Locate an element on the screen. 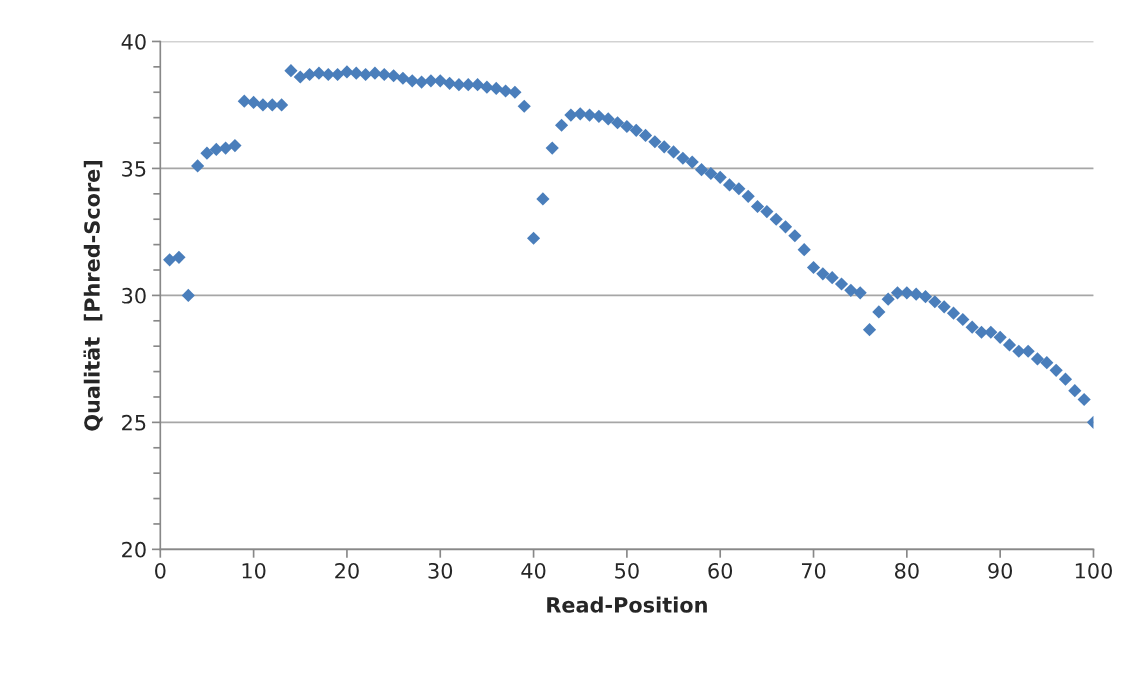 The height and width of the screenshot is (691, 1145). x-tick-label: 20 is located at coordinates (347, 570).